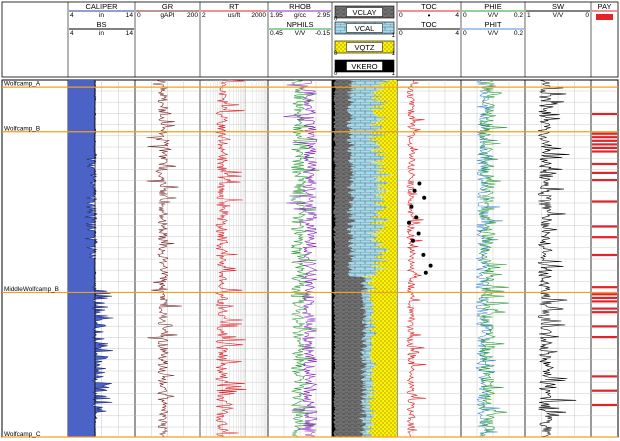 This screenshot has height=441, width=620. Describe the element at coordinates (334, 258) in the screenshot. I see `vkero-fill` at that location.